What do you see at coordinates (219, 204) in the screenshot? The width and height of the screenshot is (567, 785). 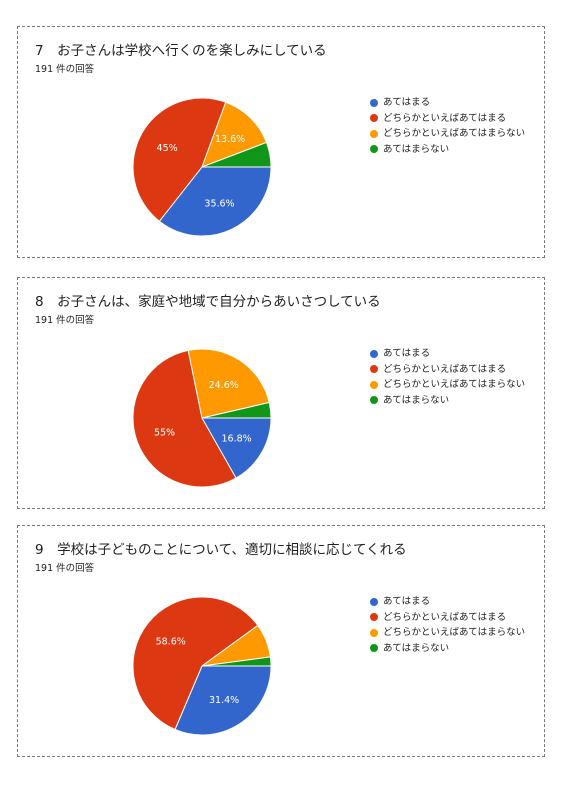 I see `slice-value-label: 35.6%` at bounding box center [219, 204].